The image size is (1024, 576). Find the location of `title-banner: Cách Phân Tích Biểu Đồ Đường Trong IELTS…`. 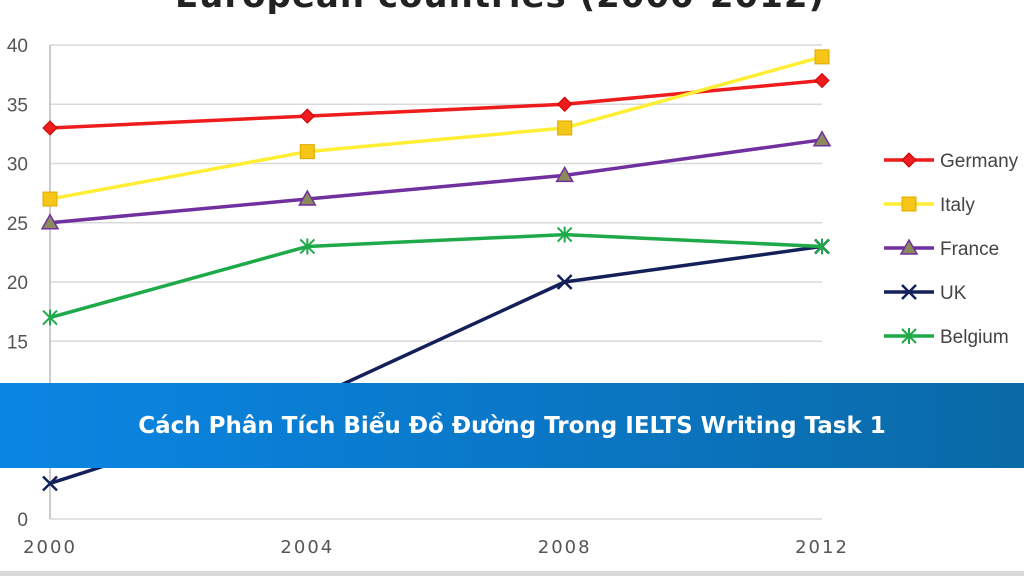

title-banner: Cách Phân Tích Biểu Đồ Đường Trong IELTS… is located at coordinates (512, 425).